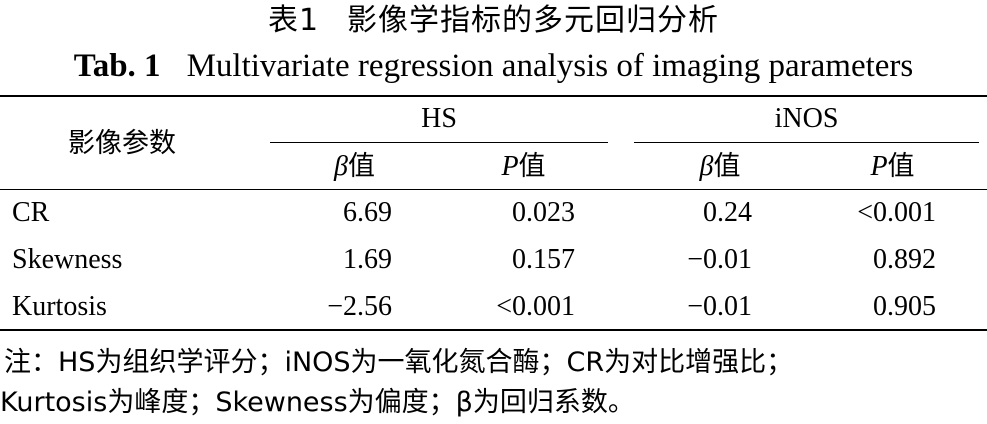 This screenshot has height=424, width=987. Describe the element at coordinates (493, 189) in the screenshot. I see `header-rule` at that location.